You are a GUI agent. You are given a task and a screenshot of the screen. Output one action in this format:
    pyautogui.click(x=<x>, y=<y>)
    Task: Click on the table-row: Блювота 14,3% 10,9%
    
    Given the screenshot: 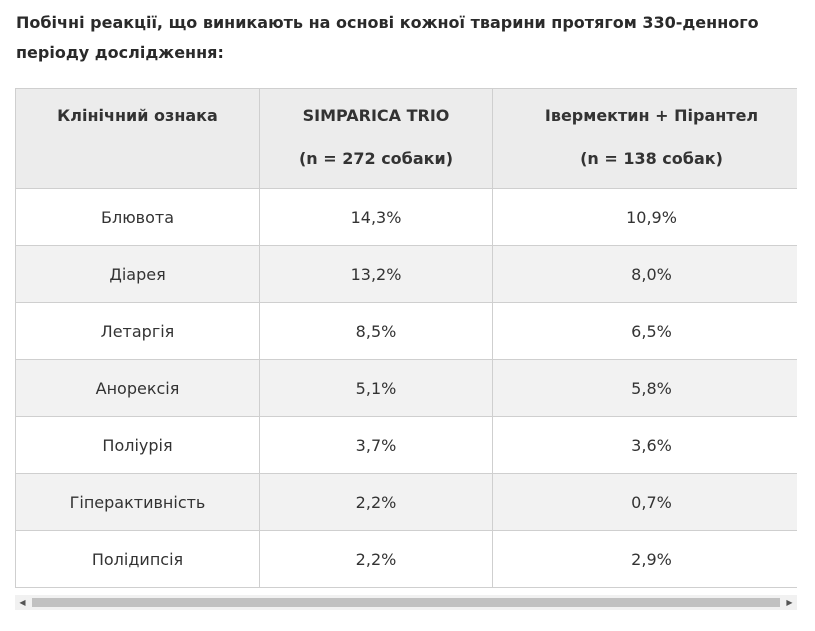 What is the action you would take?
    pyautogui.click(x=406, y=217)
    